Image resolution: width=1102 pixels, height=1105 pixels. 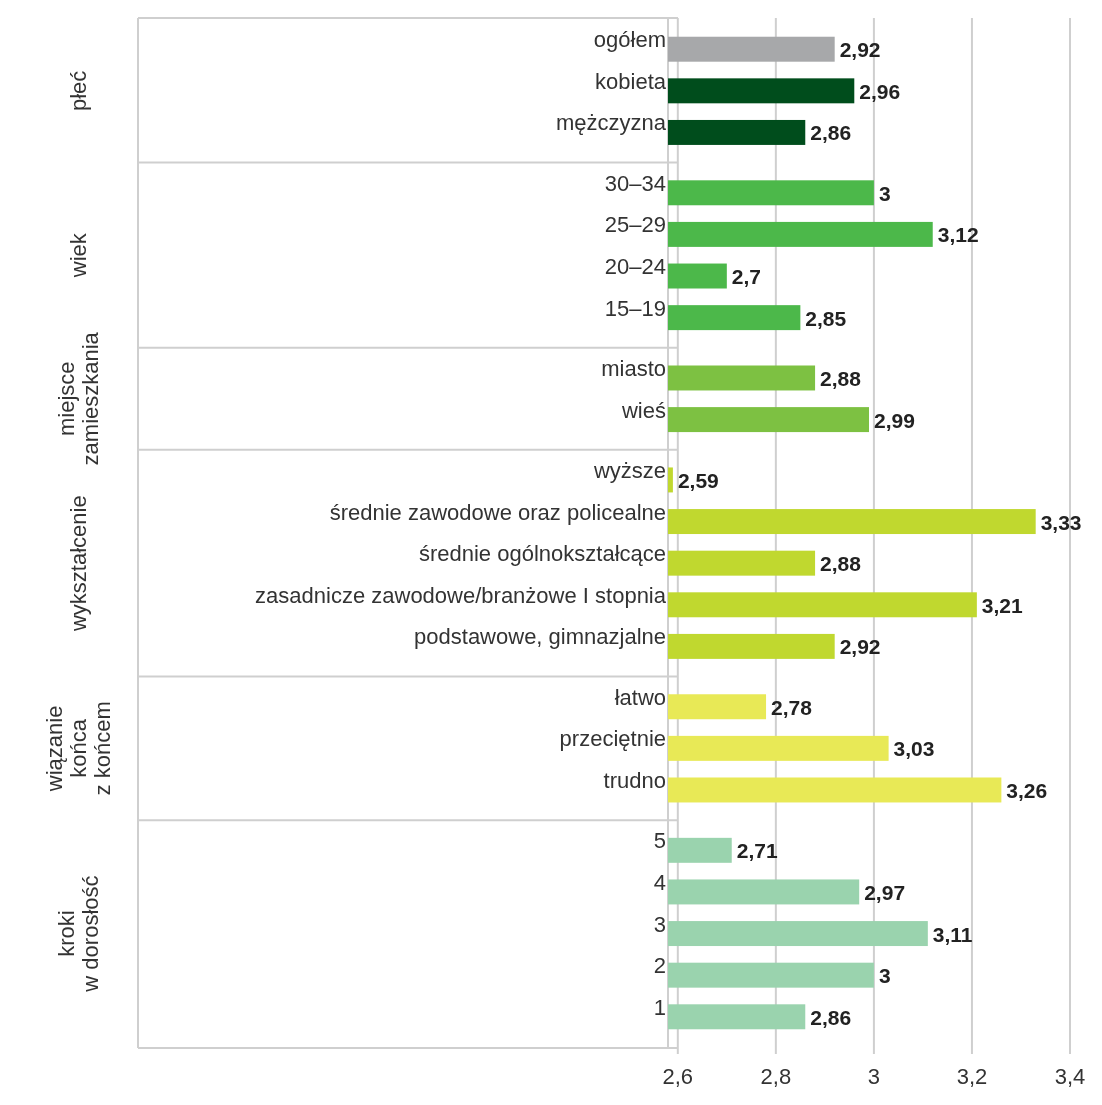 What do you see at coordinates (698, 480) in the screenshot?
I see `data-label: 2,59` at bounding box center [698, 480].